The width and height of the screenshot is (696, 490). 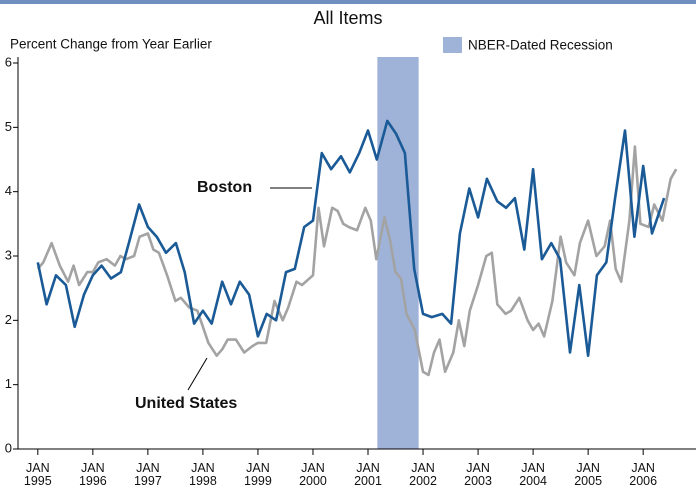 What do you see at coordinates (423, 474) in the screenshot?
I see `x-tick-label: JAN 2002` at bounding box center [423, 474].